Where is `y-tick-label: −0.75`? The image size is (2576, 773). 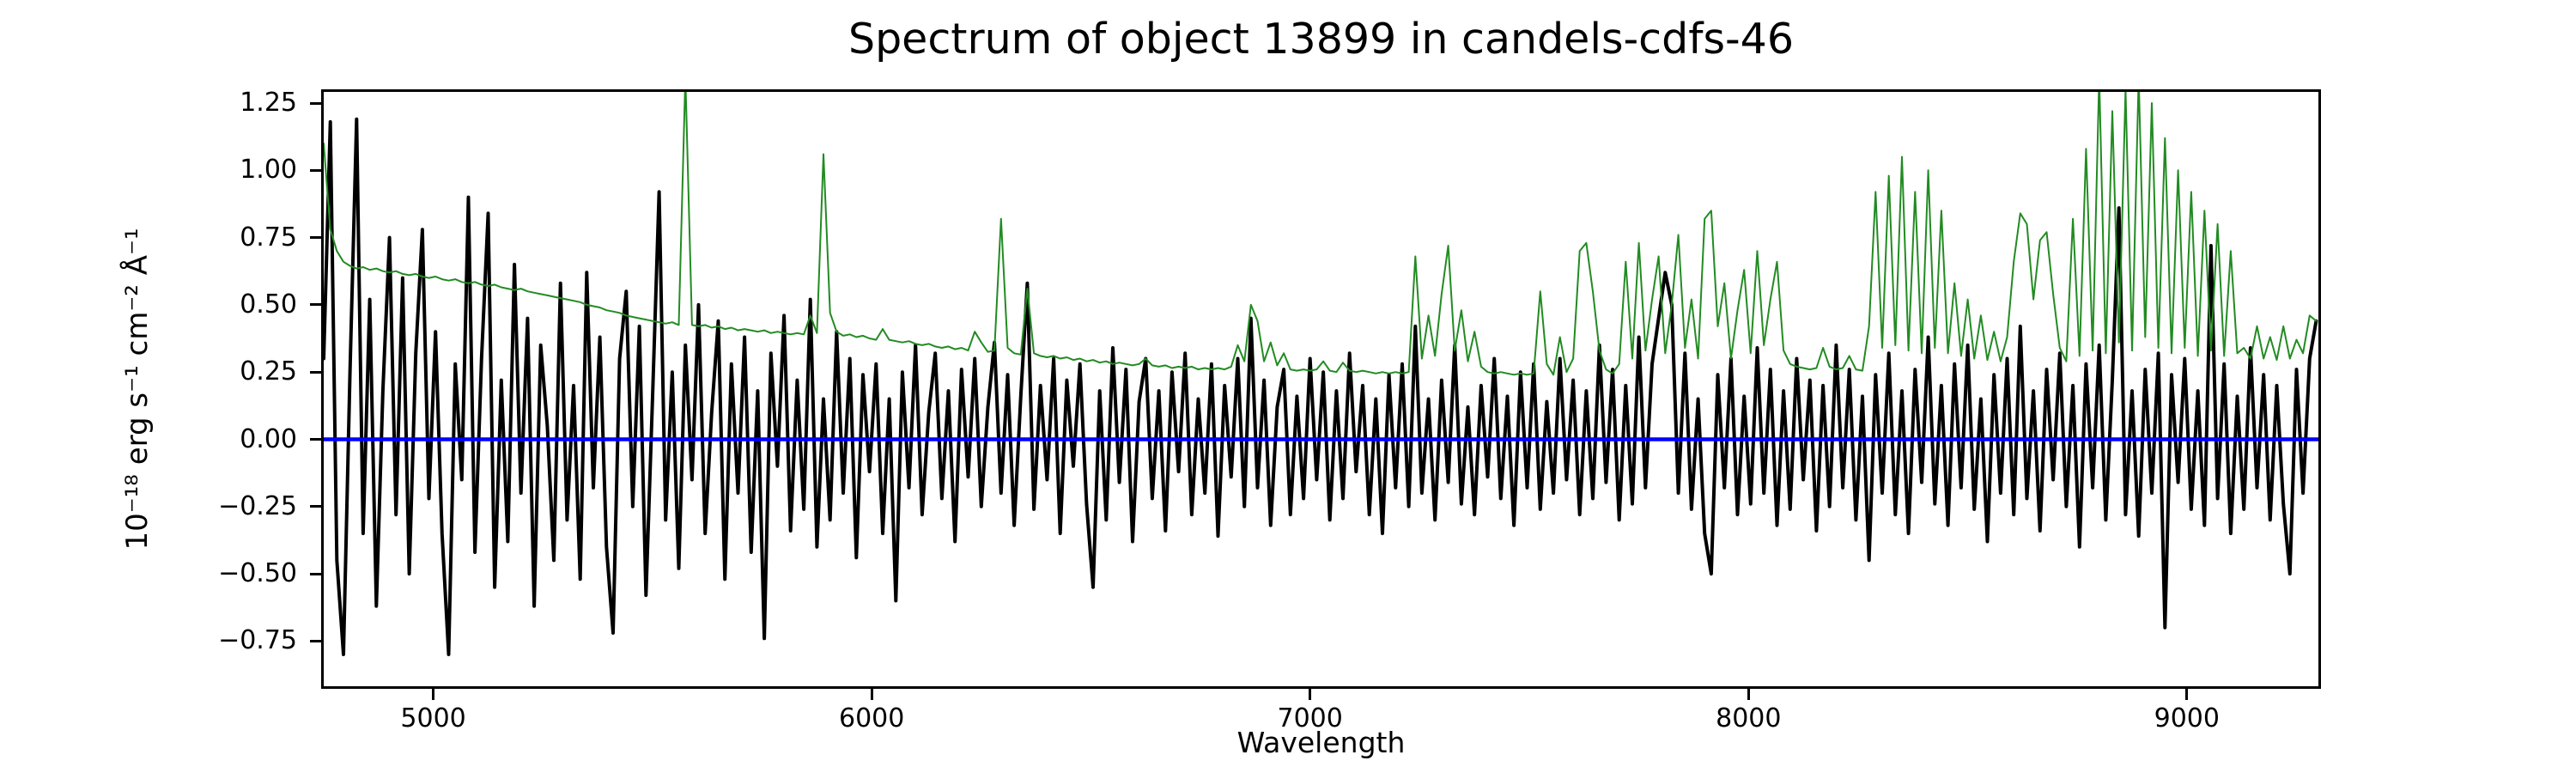 y-tick-label: −0.75 is located at coordinates (258, 640).